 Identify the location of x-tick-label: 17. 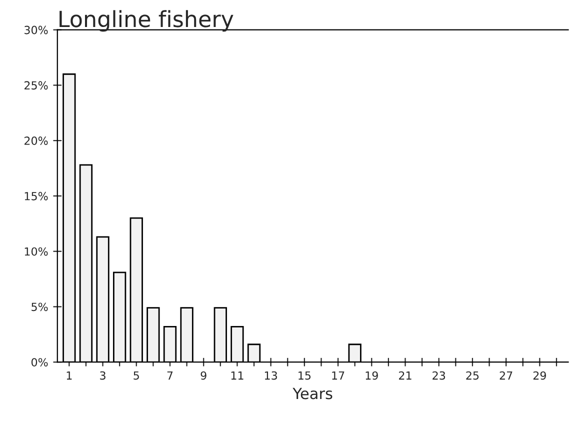
(338, 375).